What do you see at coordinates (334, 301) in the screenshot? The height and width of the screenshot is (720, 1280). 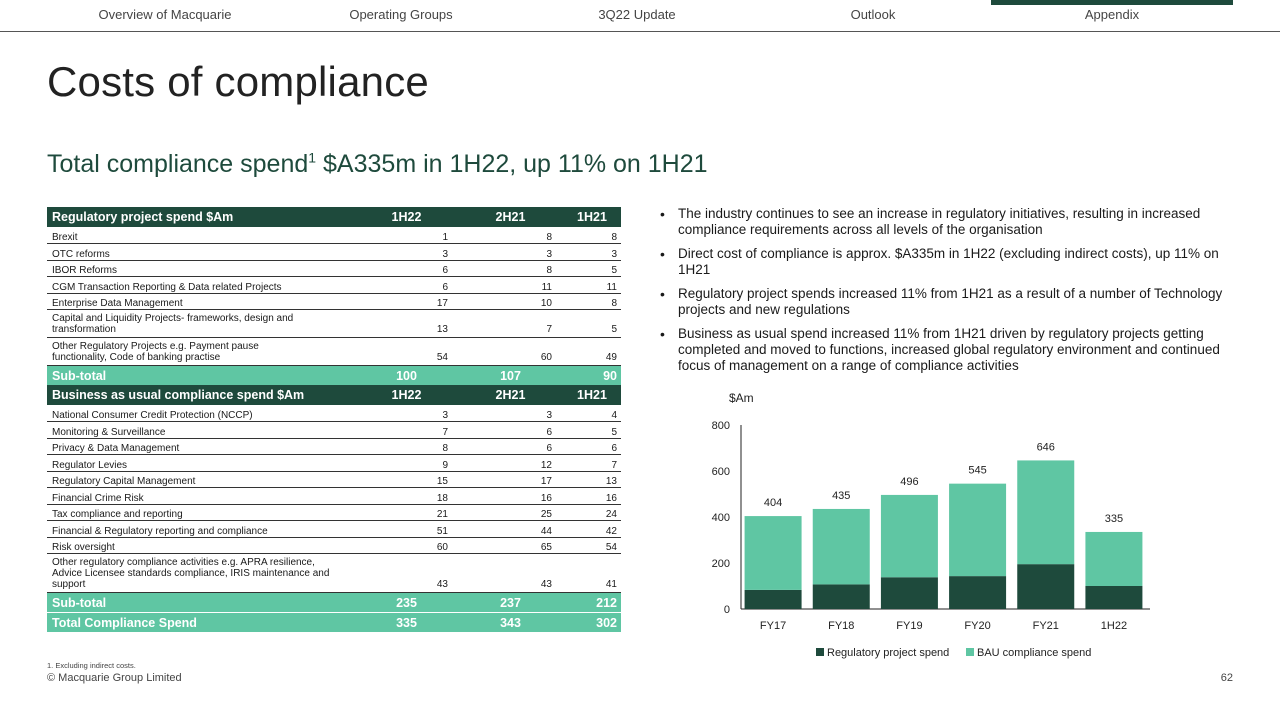 I see `table-row: Enterprise Data Management 17 10 8` at bounding box center [334, 301].